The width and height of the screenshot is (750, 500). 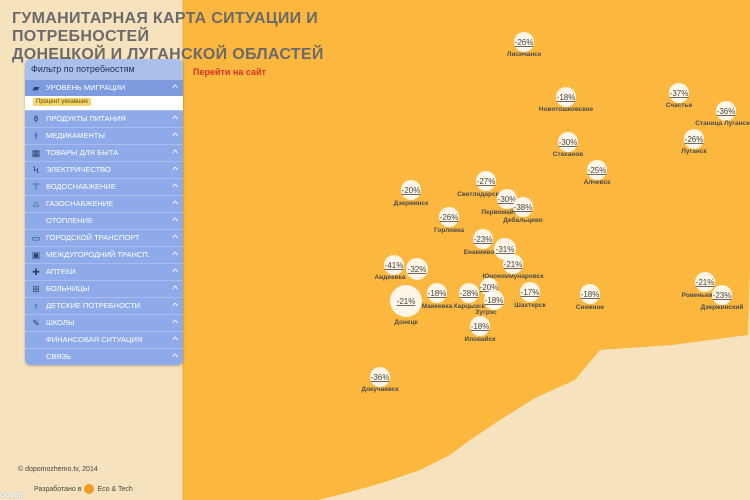 What do you see at coordinates (411, 190) in the screenshot?
I see `marker-value: -20%` at bounding box center [411, 190].